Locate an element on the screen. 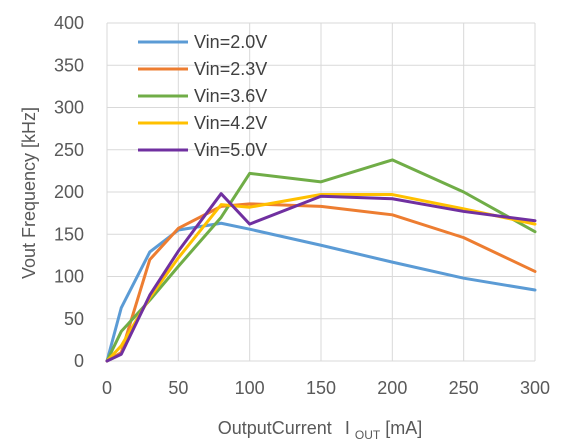 This screenshot has height=445, width=561. x-tick-label-1: 50 is located at coordinates (178, 388).